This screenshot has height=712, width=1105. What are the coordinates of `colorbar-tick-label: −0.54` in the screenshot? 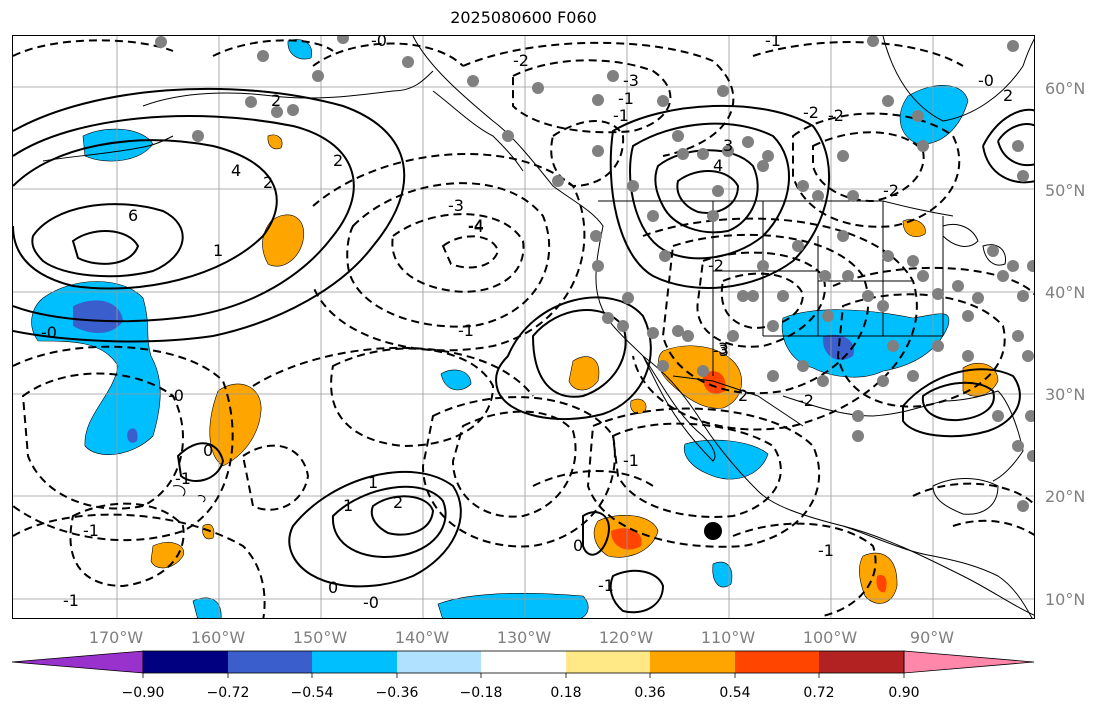 It's located at (312, 693).